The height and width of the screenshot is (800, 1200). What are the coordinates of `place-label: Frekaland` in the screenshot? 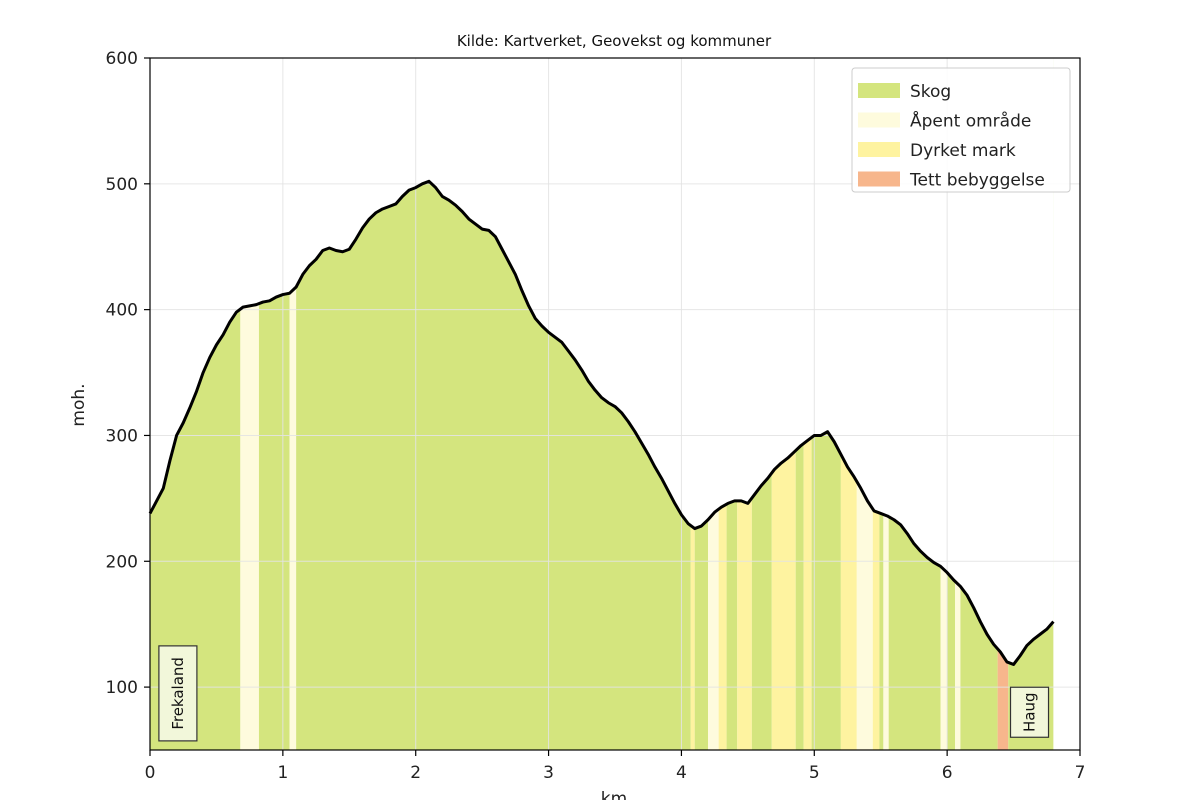 It's located at (178, 693).